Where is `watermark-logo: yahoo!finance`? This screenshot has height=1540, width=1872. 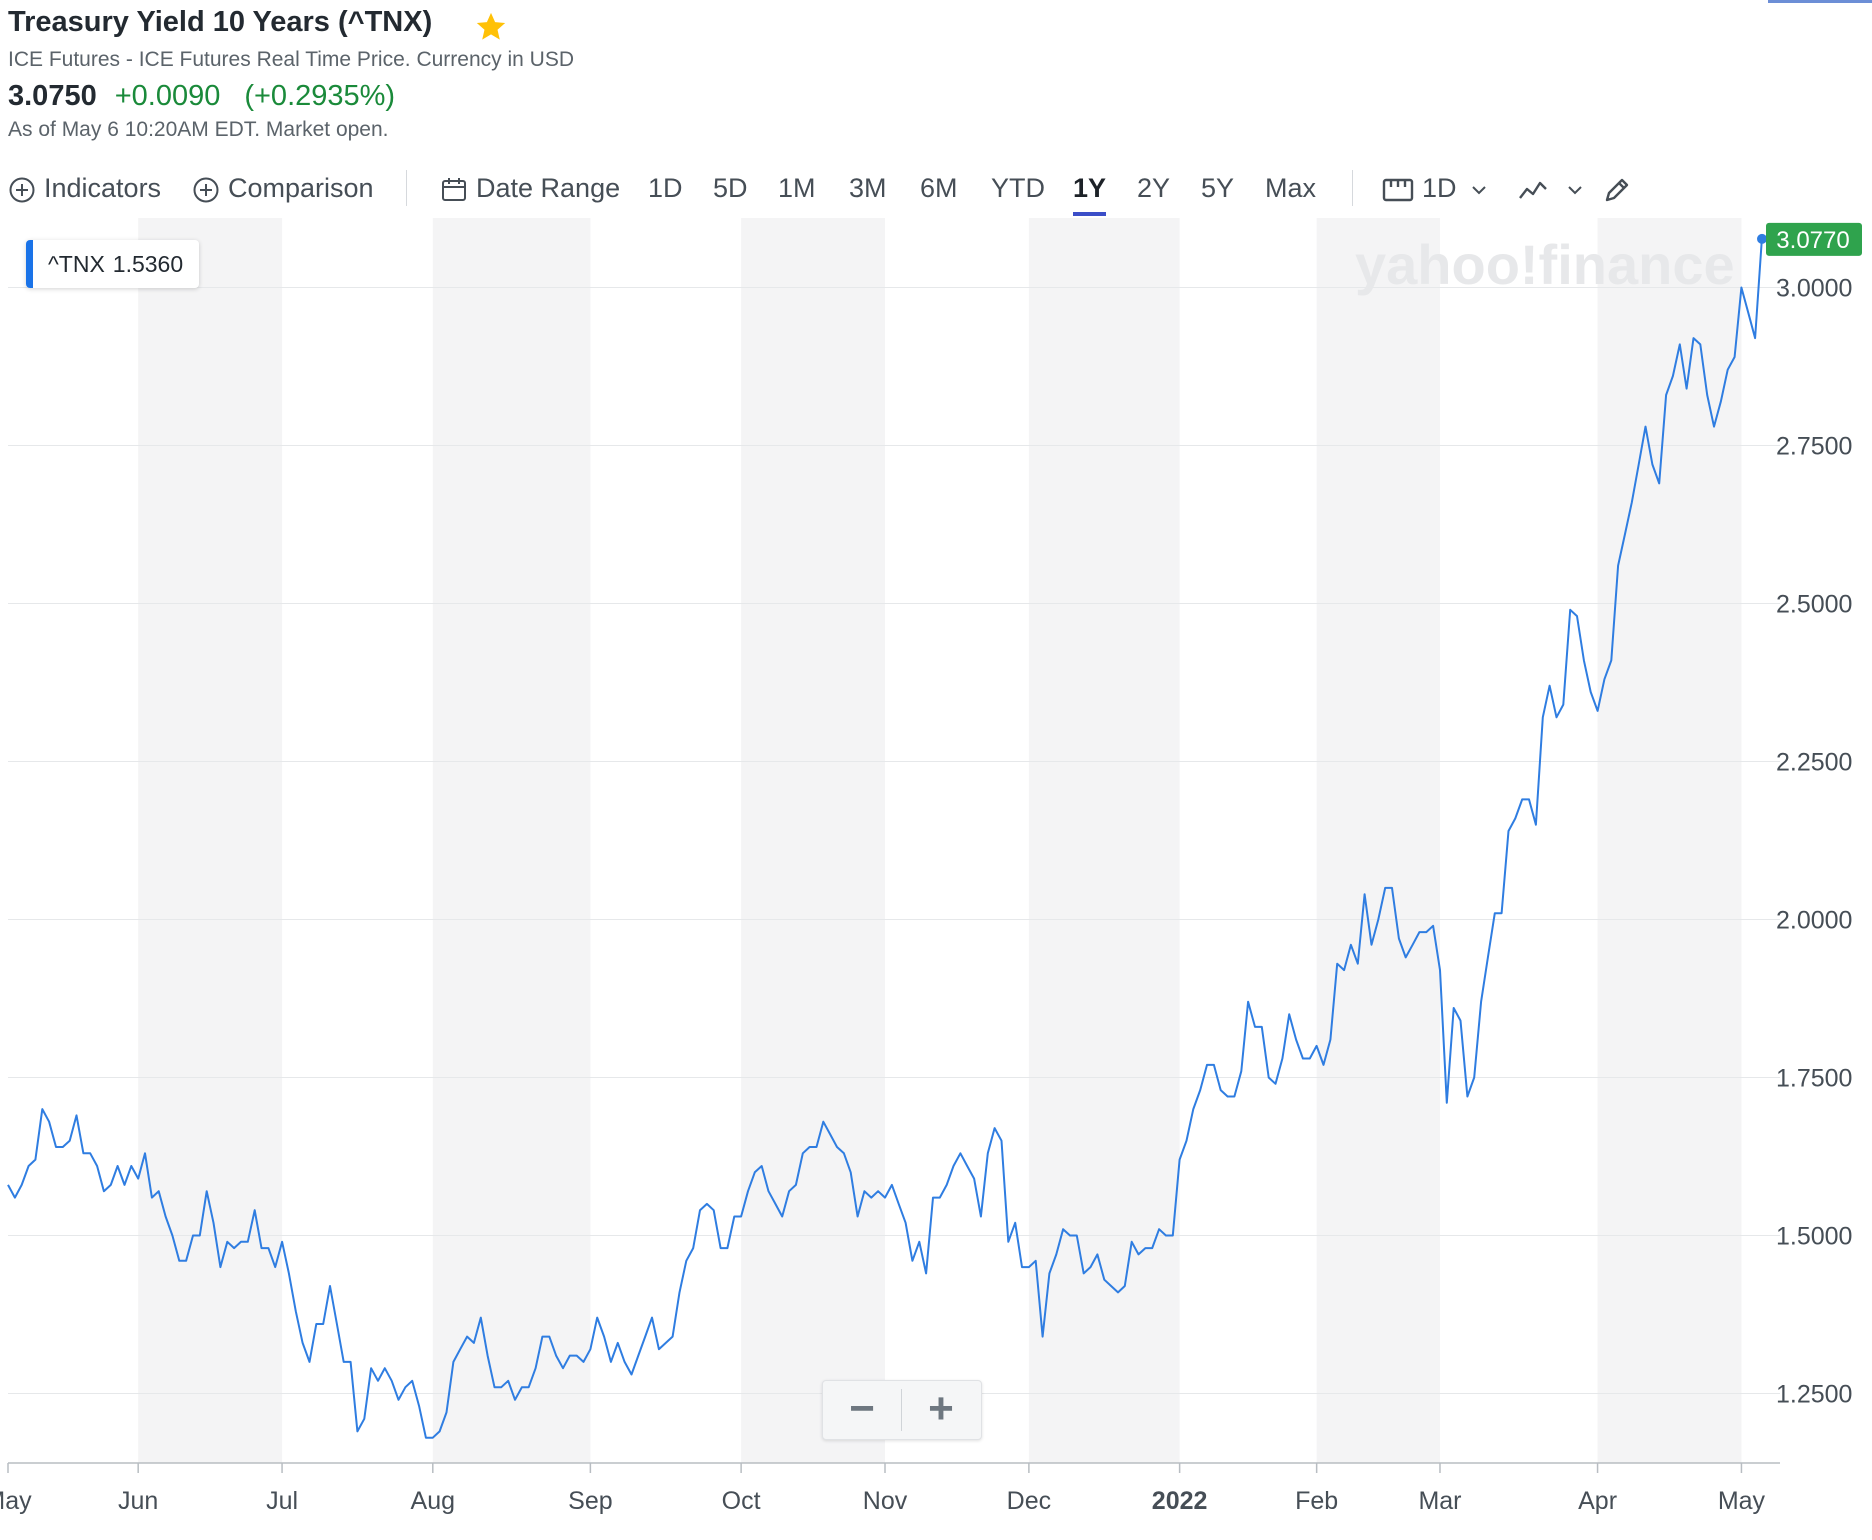 watermark-logo: yahoo!finance is located at coordinates (1545, 264).